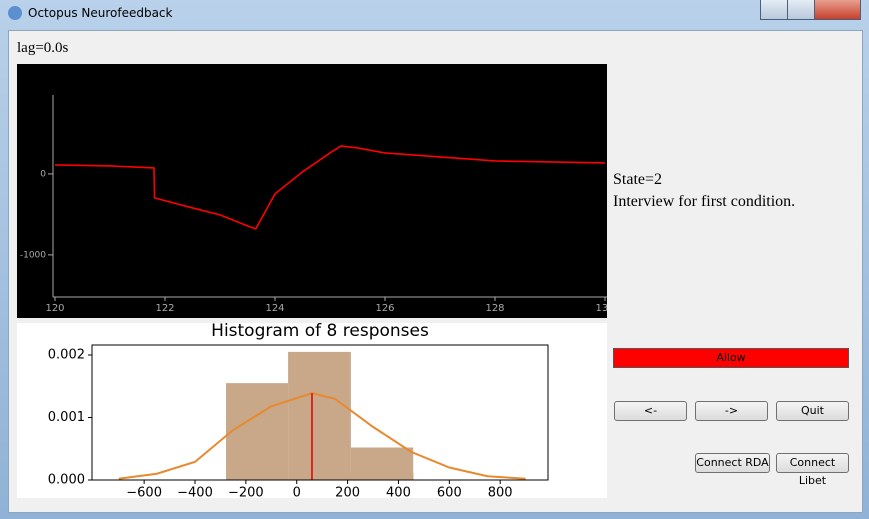 Image resolution: width=869 pixels, height=519 pixels. I want to click on state-label: State=2, so click(638, 179).